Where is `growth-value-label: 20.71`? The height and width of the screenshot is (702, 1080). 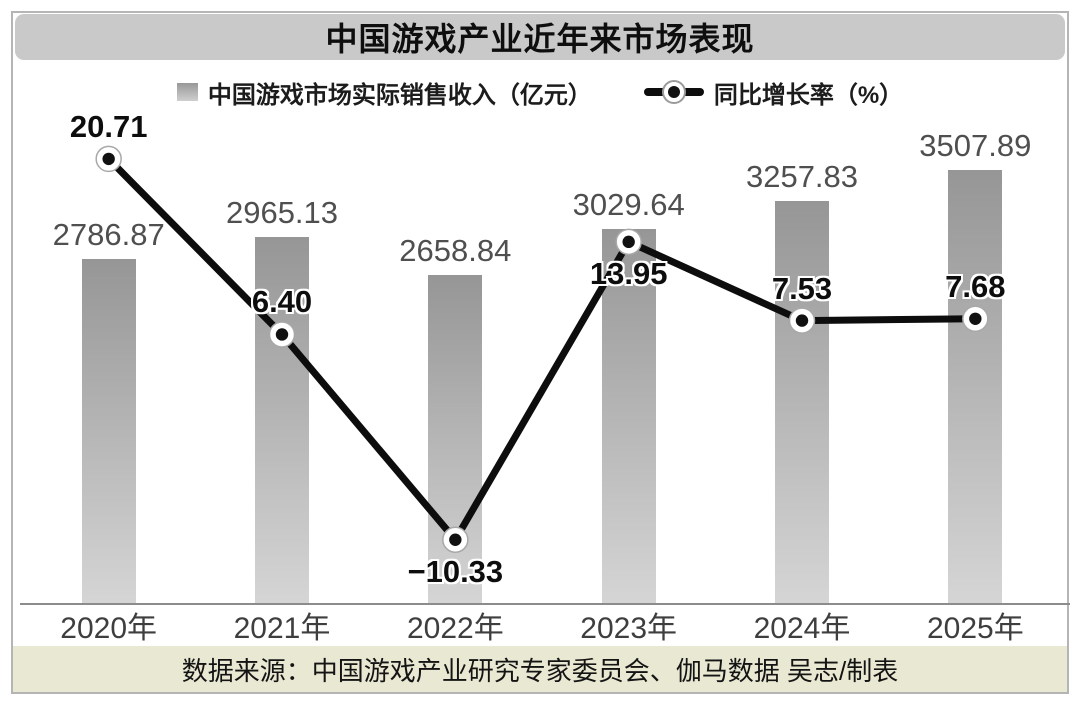
growth-value-label: 20.71 is located at coordinates (108, 126).